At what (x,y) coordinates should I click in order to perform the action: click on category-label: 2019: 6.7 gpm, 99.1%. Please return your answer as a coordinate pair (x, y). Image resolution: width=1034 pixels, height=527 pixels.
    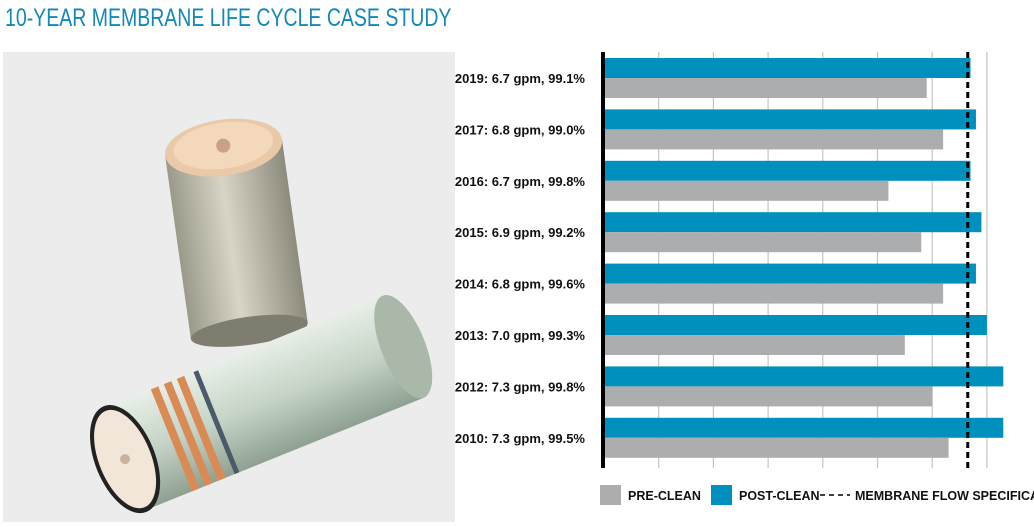
    Looking at the image, I should click on (520, 78).